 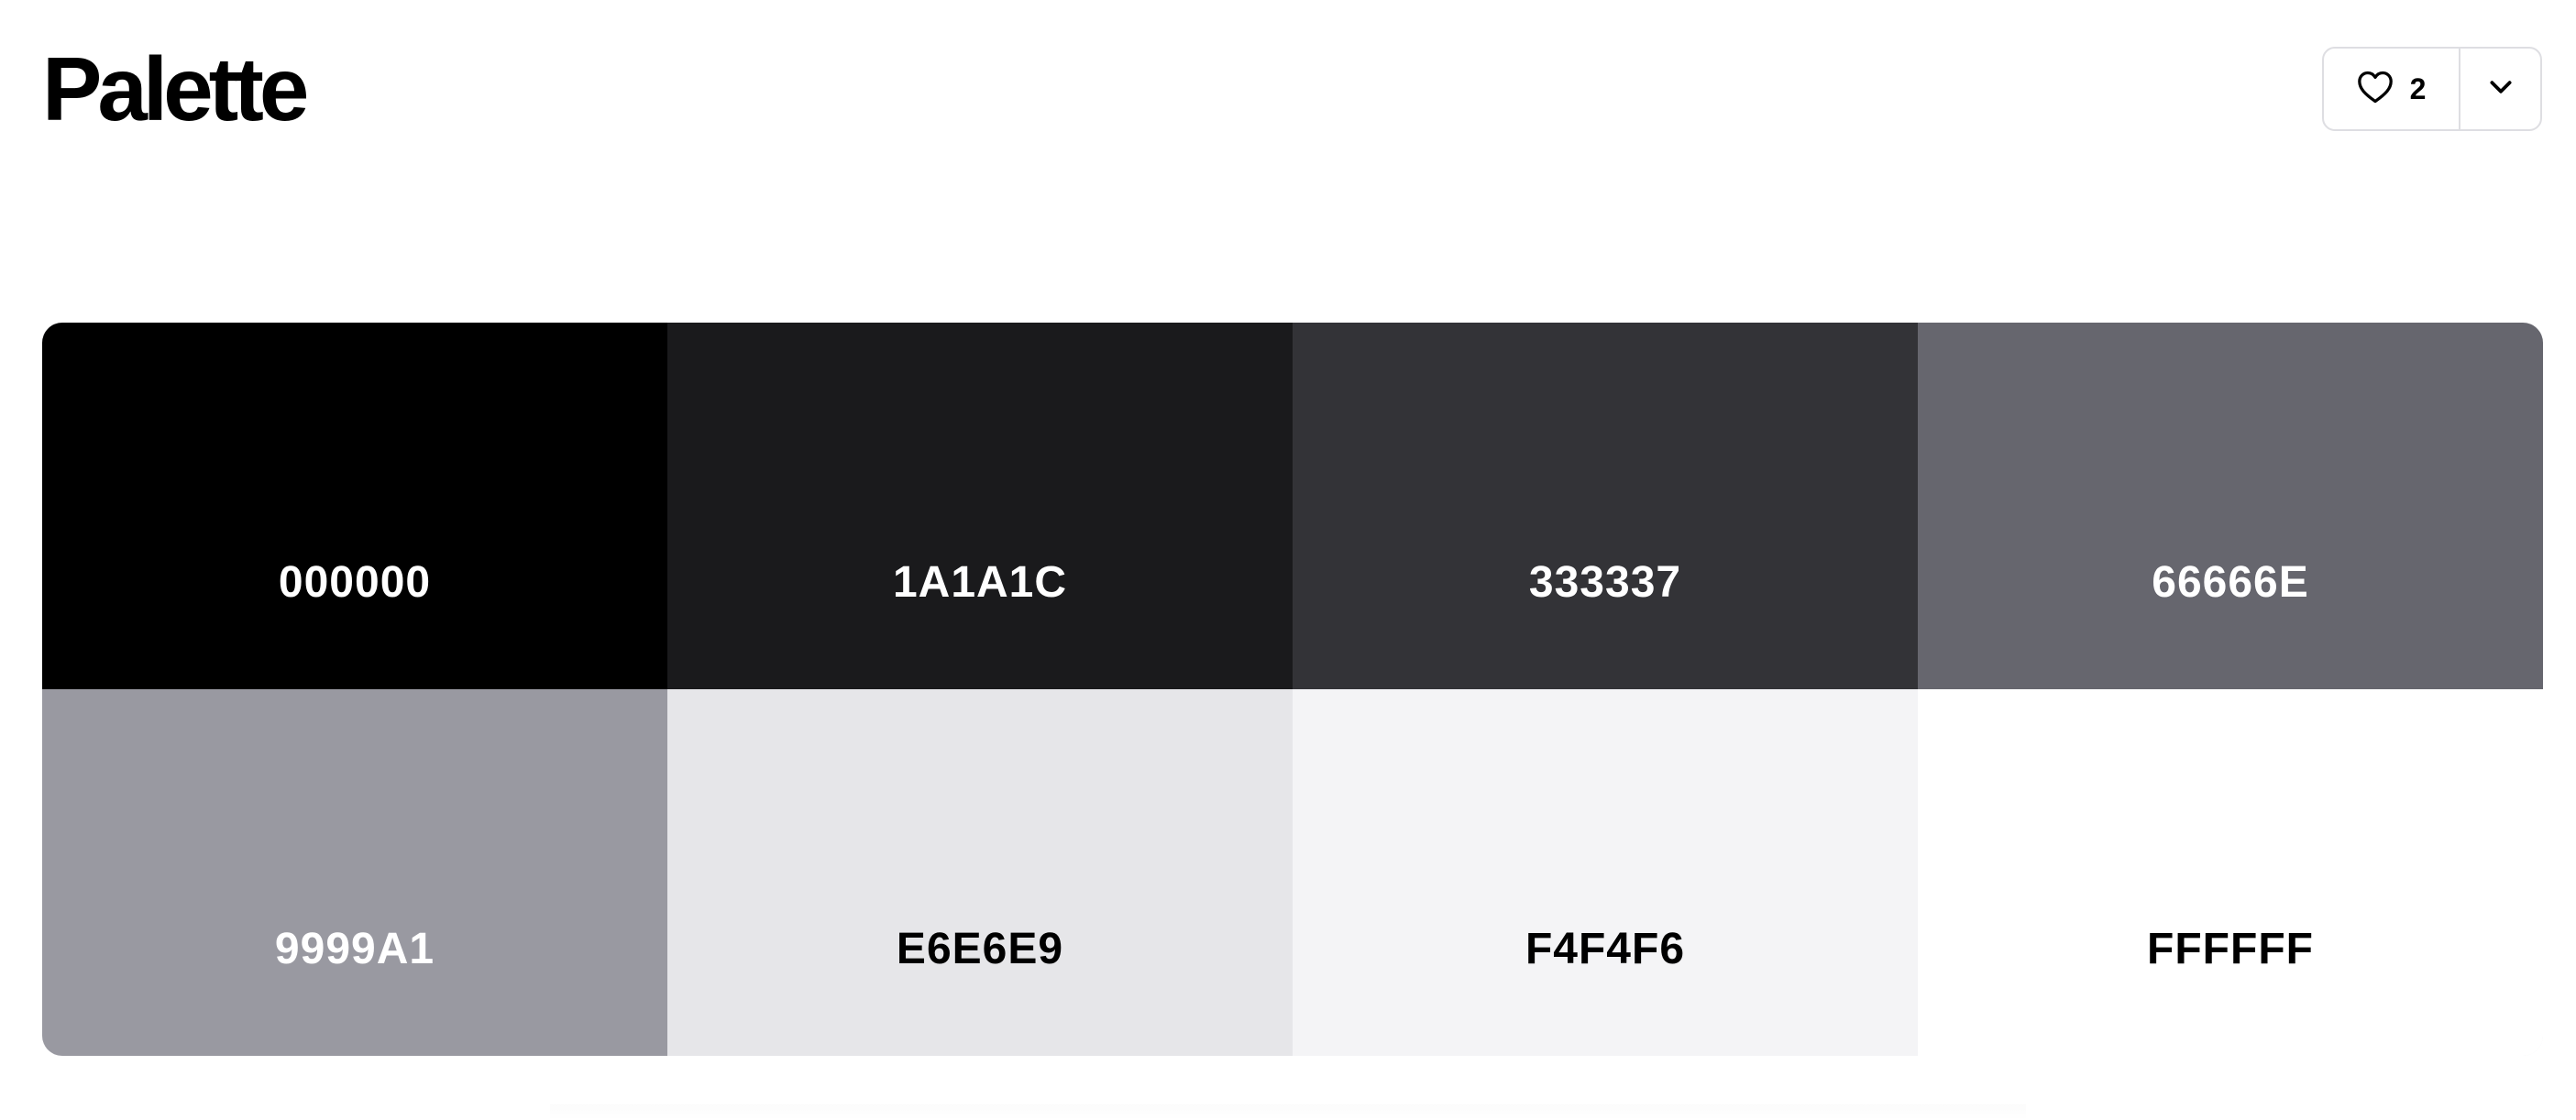 I want to click on swatch-hex-label: E6E6E9, so click(x=980, y=949).